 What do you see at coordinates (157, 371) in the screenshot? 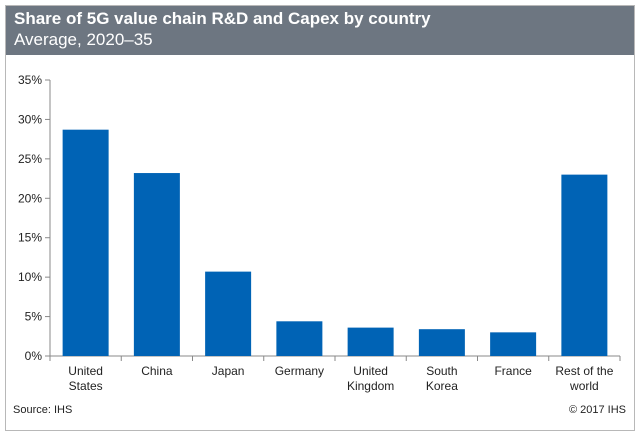
I see `x-tick-label: China` at bounding box center [157, 371].